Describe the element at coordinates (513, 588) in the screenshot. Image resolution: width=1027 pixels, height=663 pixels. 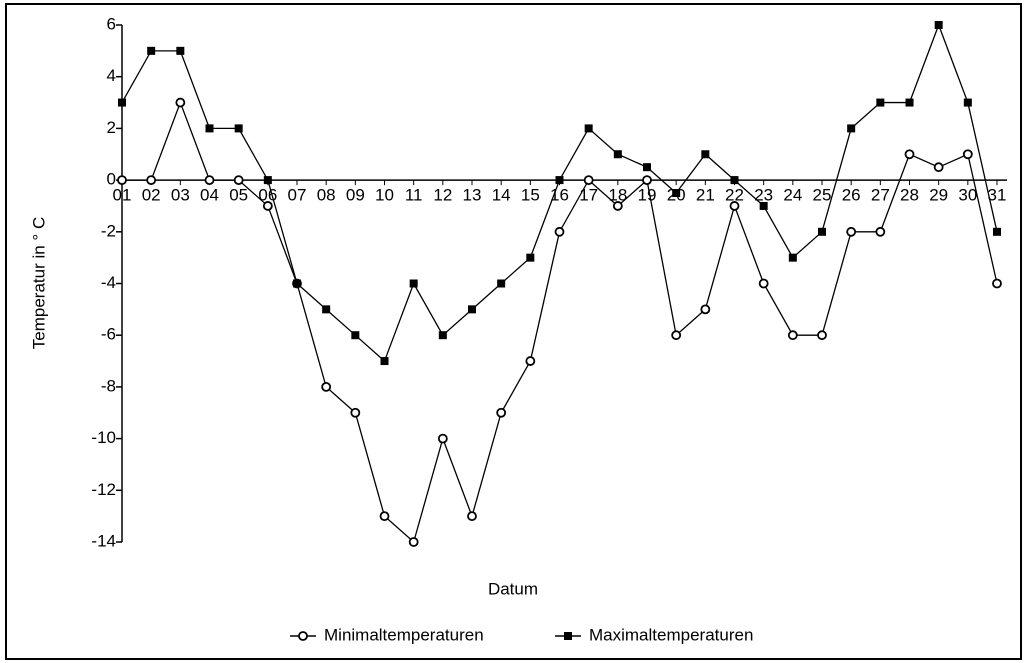
I see `x-axis-label: Datum` at that location.